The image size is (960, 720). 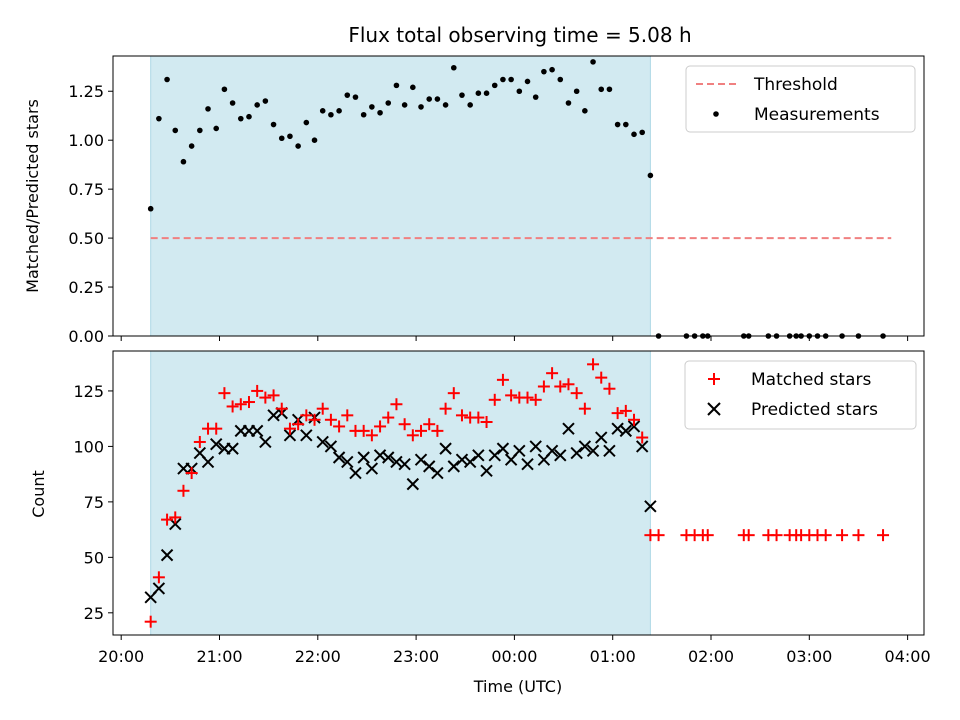 I want to click on y-tick-label: 0.25, so click(x=86, y=287).